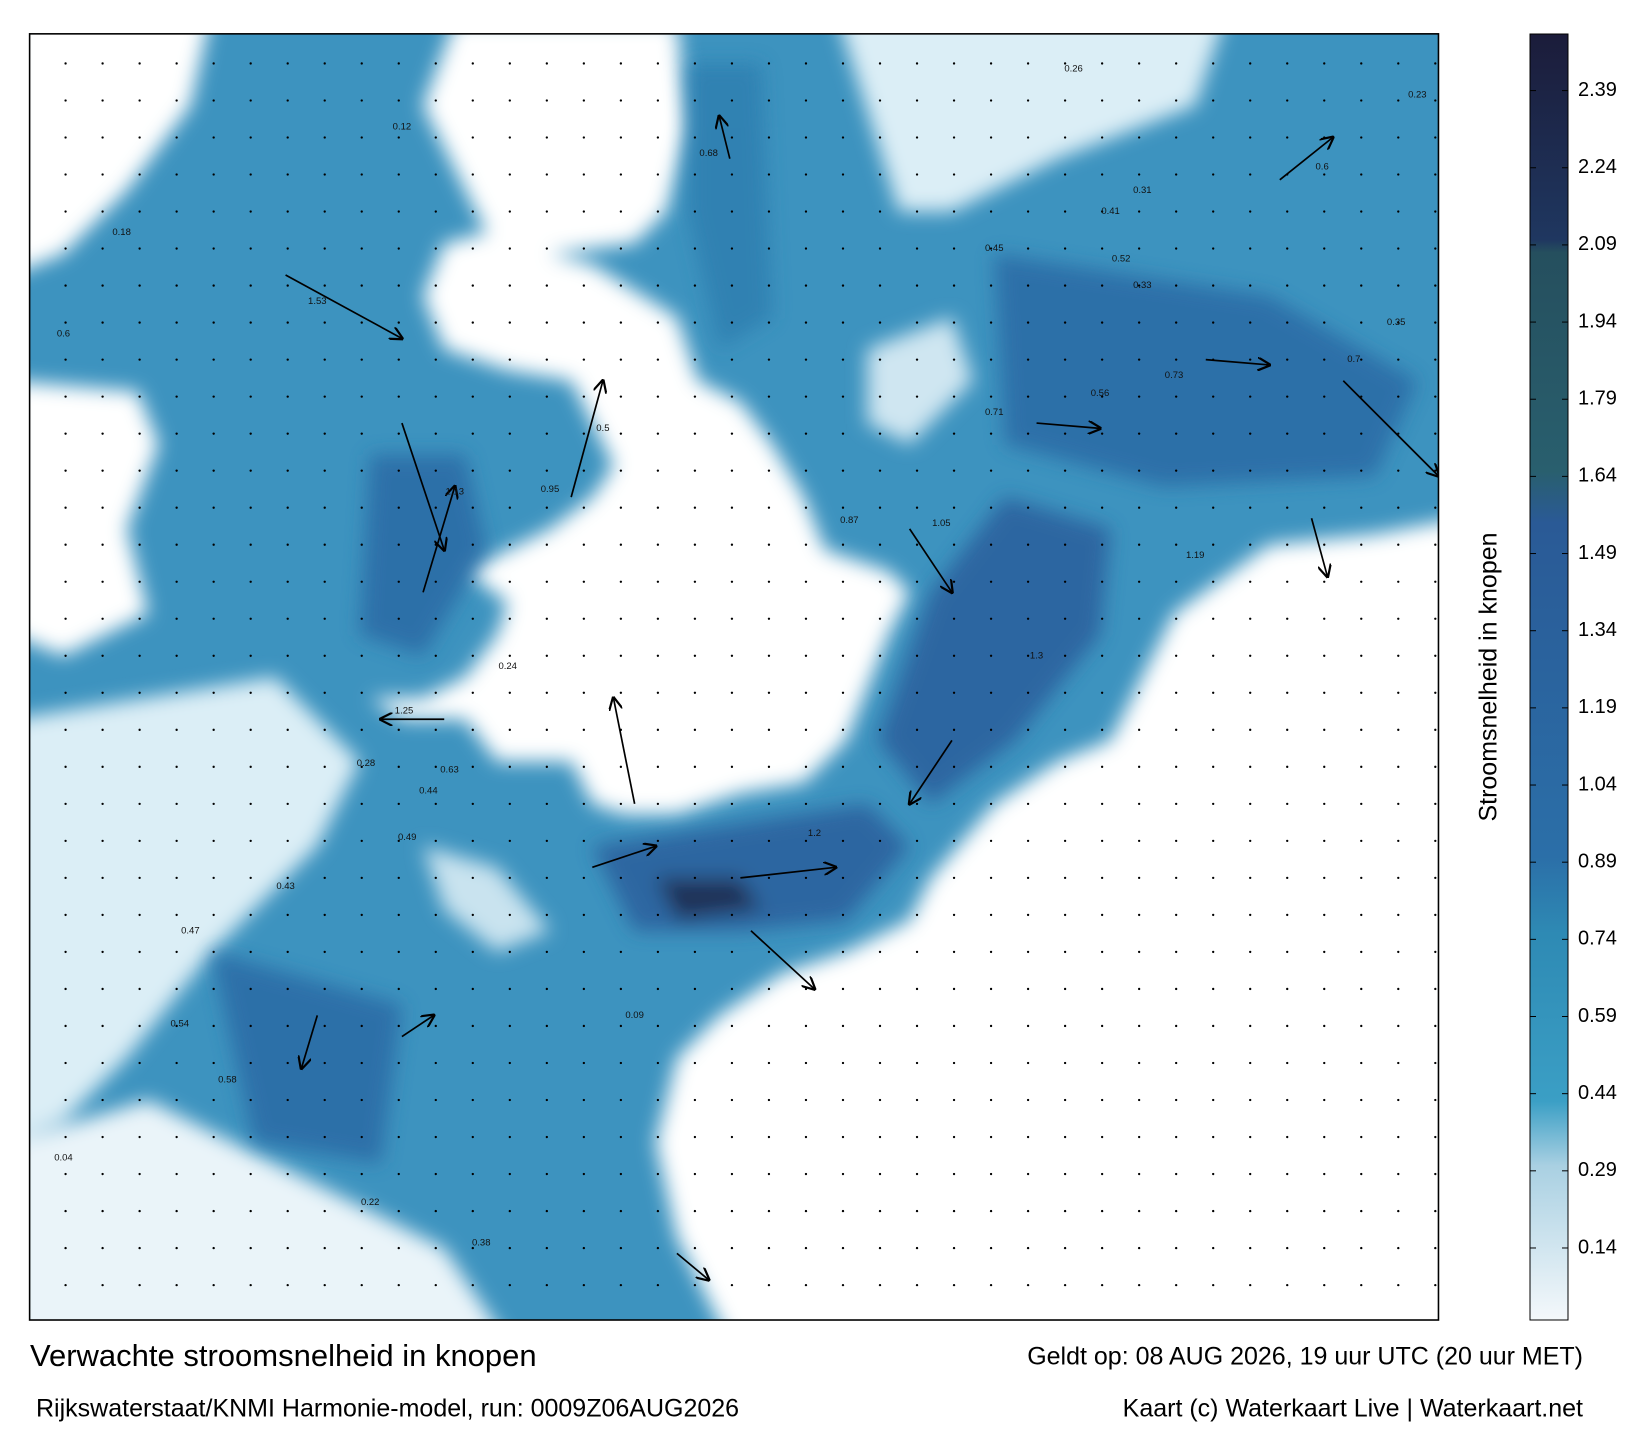 The width and height of the screenshot is (1650, 1455). Describe the element at coordinates (1417, 95) in the screenshot. I see `speed-label: 0.23` at that location.